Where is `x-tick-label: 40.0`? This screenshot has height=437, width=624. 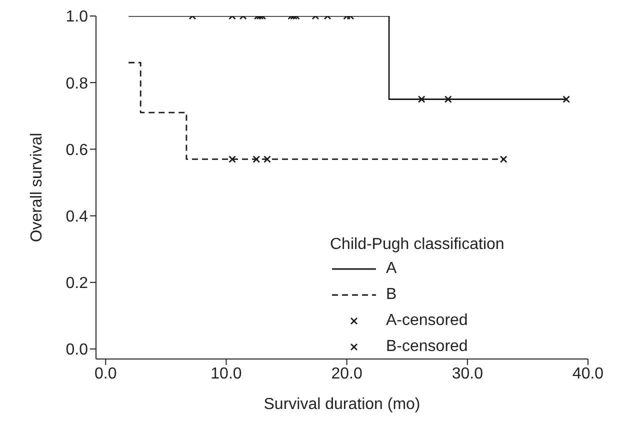
x-tick-label: 40.0 is located at coordinates (588, 373).